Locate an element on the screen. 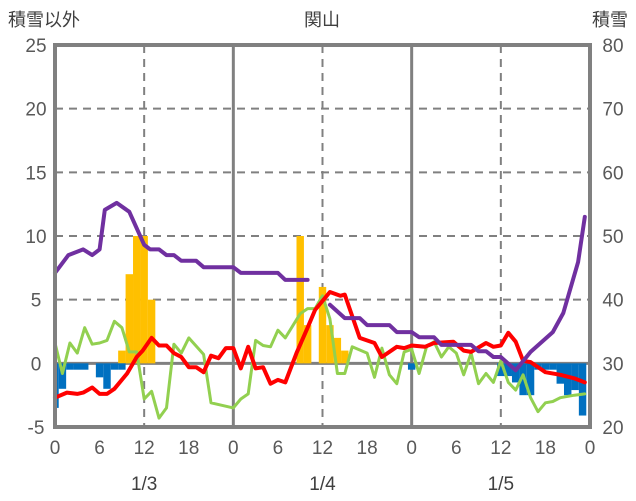  left-tick-label: 5 is located at coordinates (36, 301).